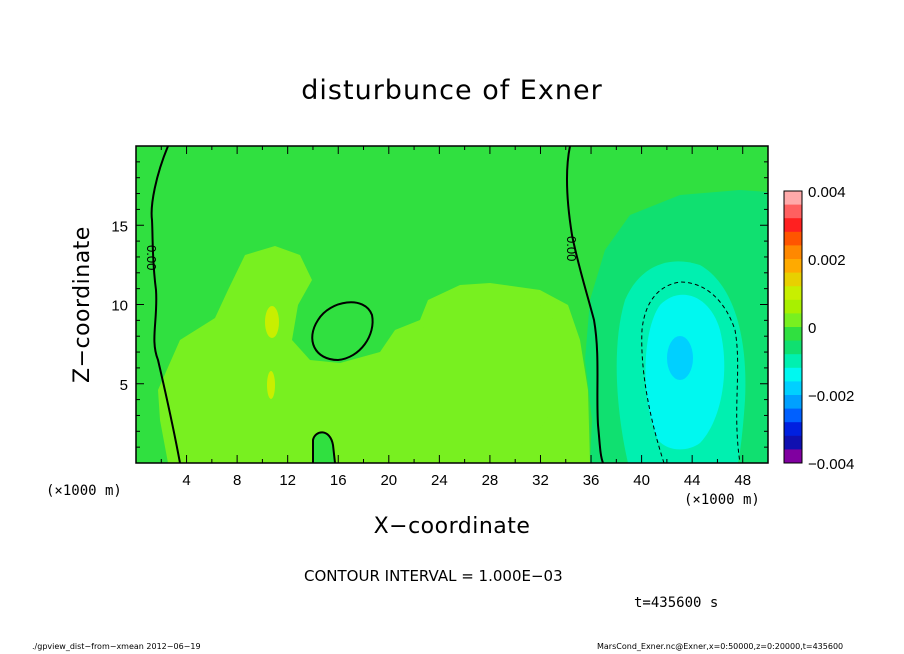 The height and width of the screenshot is (654, 904). I want to click on x-tick-label: 20, so click(388, 480).